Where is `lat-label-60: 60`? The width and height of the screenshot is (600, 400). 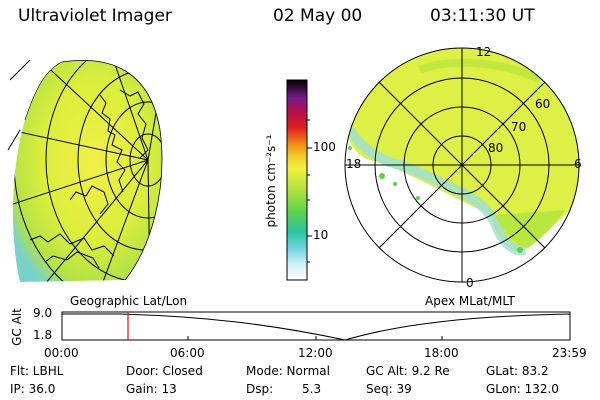 lat-label-60: 60 is located at coordinates (543, 104).